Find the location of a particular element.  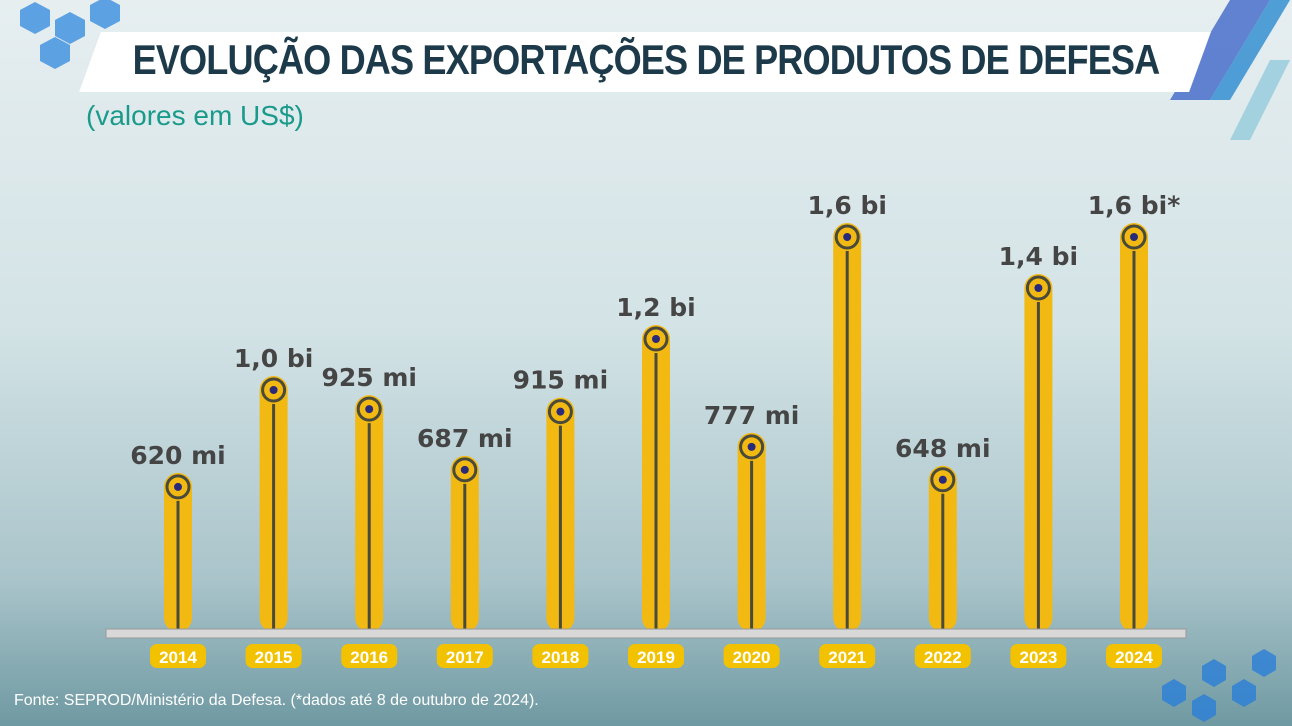

data-label: 1,6 bi is located at coordinates (846, 205).